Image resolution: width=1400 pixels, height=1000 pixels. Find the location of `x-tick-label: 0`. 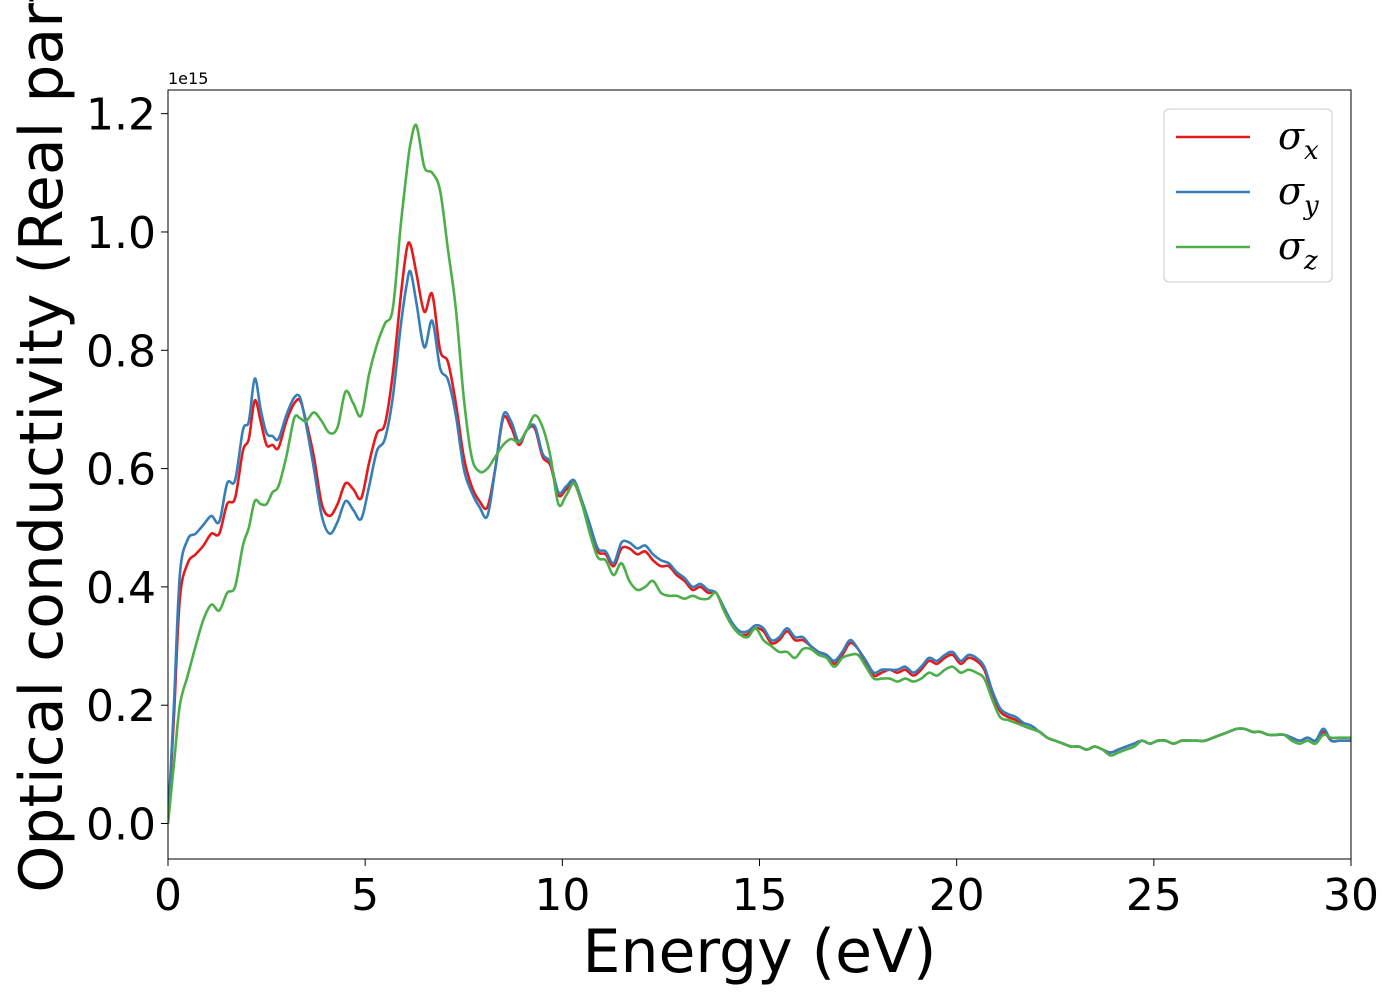

x-tick-label: 0 is located at coordinates (168, 895).